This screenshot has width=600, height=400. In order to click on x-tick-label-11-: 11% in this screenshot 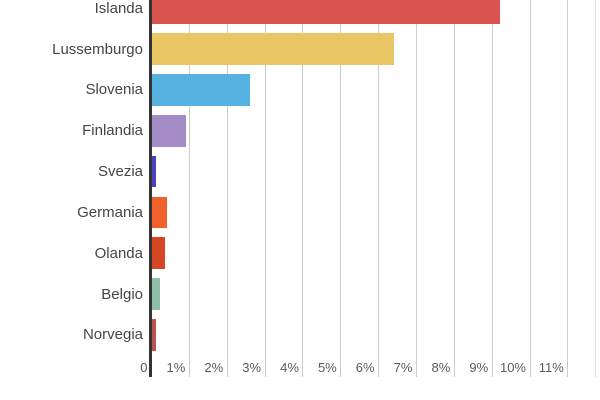, I will do `click(551, 367)`.